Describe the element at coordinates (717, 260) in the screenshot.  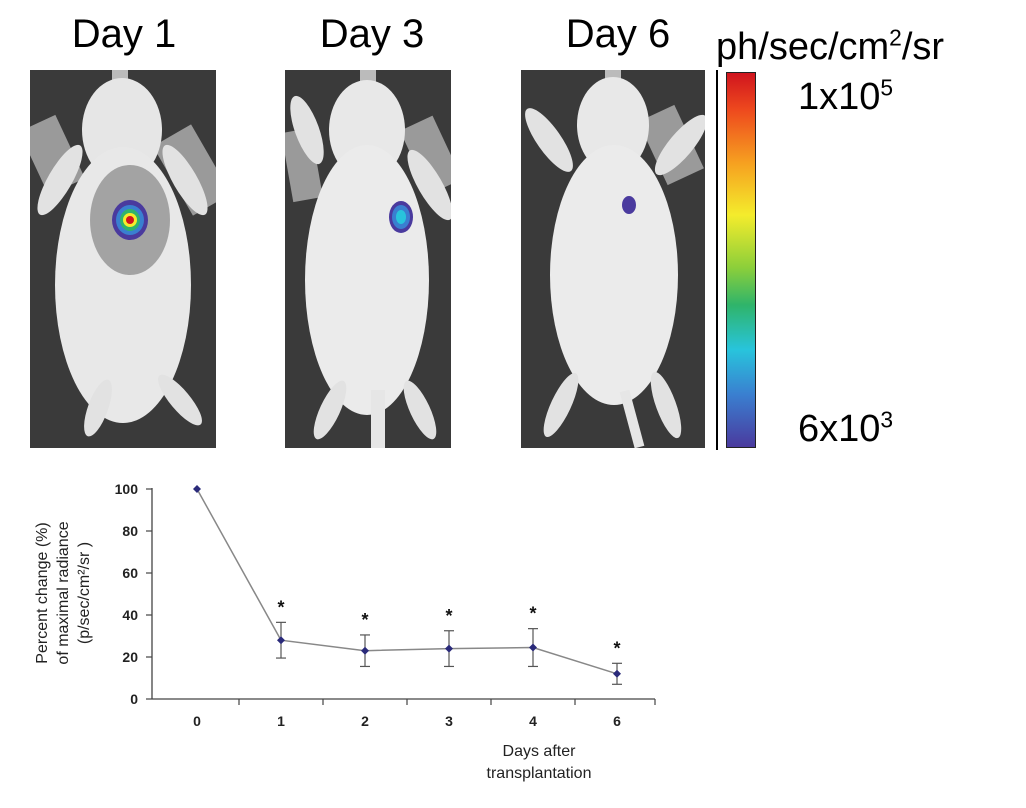
I see `scale-divider-line` at that location.